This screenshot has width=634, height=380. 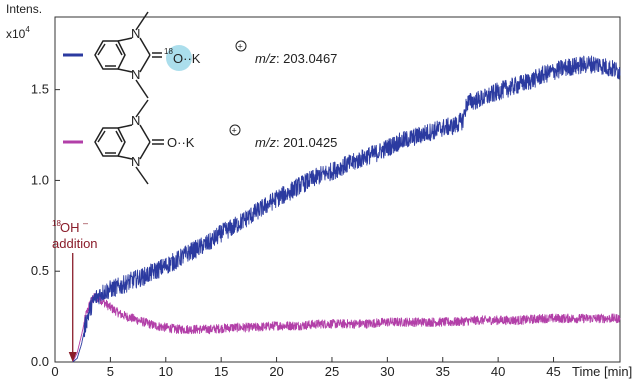 What do you see at coordinates (553, 371) in the screenshot?
I see `x-tick-label-9: 45` at bounding box center [553, 371].